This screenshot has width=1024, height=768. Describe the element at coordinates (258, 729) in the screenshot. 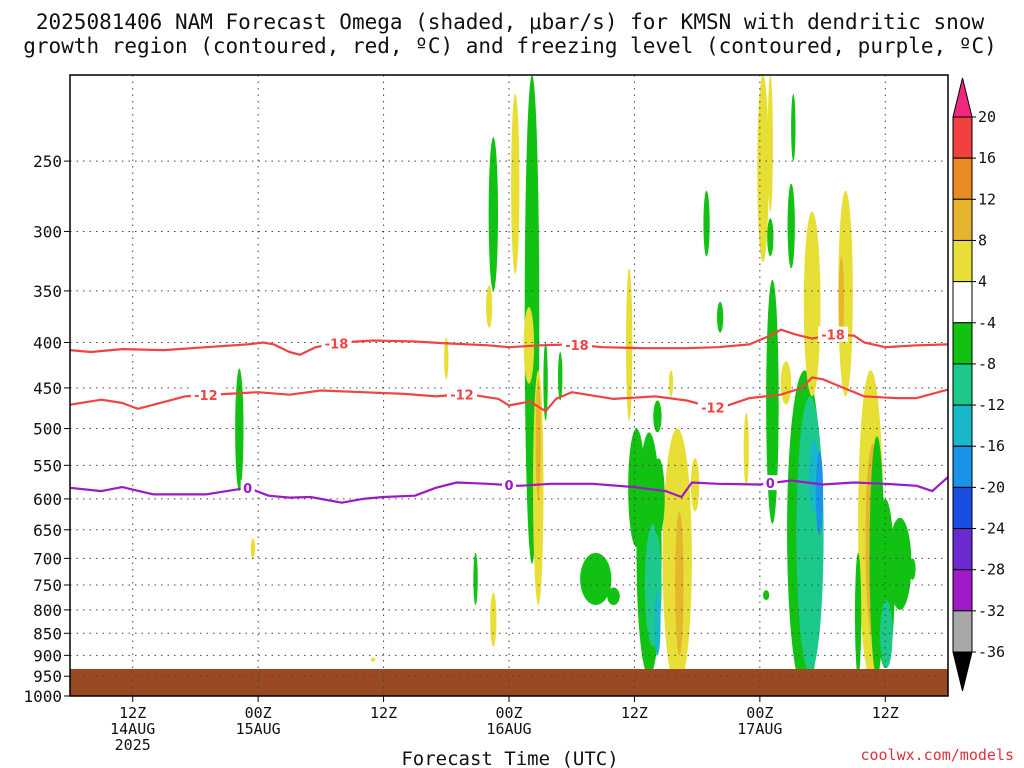

I see `time-tick-label: 15AUG` at that location.